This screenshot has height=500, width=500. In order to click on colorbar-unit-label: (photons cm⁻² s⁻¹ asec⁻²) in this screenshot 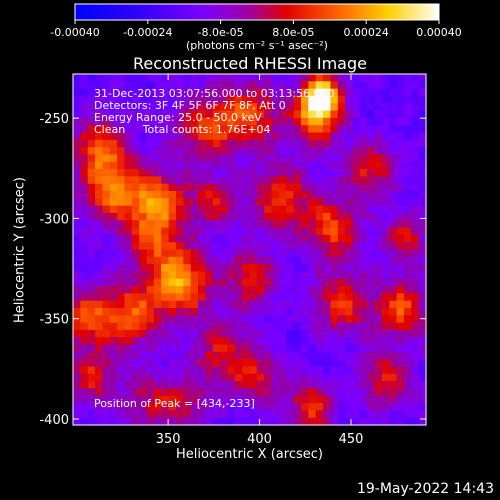, I will do `click(257, 45)`.